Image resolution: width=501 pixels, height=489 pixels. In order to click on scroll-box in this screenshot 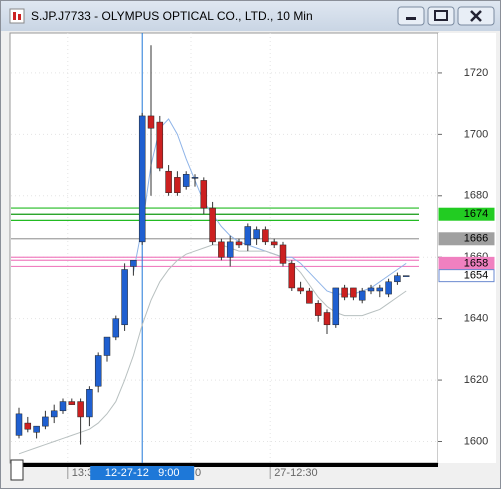, I will do `click(17, 470)`.